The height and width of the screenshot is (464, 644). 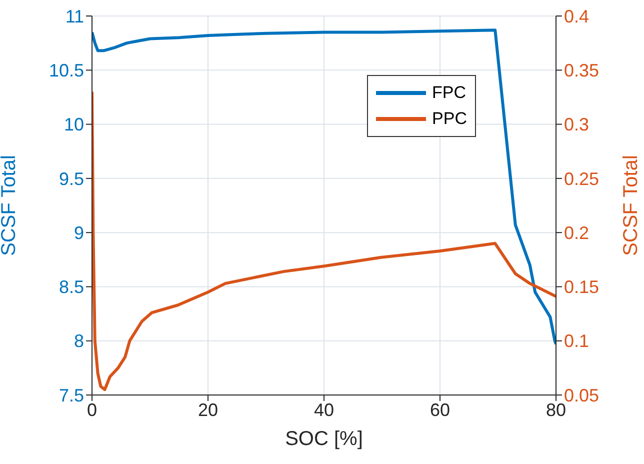 I want to click on y2-tick-label: 0.4, so click(x=577, y=16).